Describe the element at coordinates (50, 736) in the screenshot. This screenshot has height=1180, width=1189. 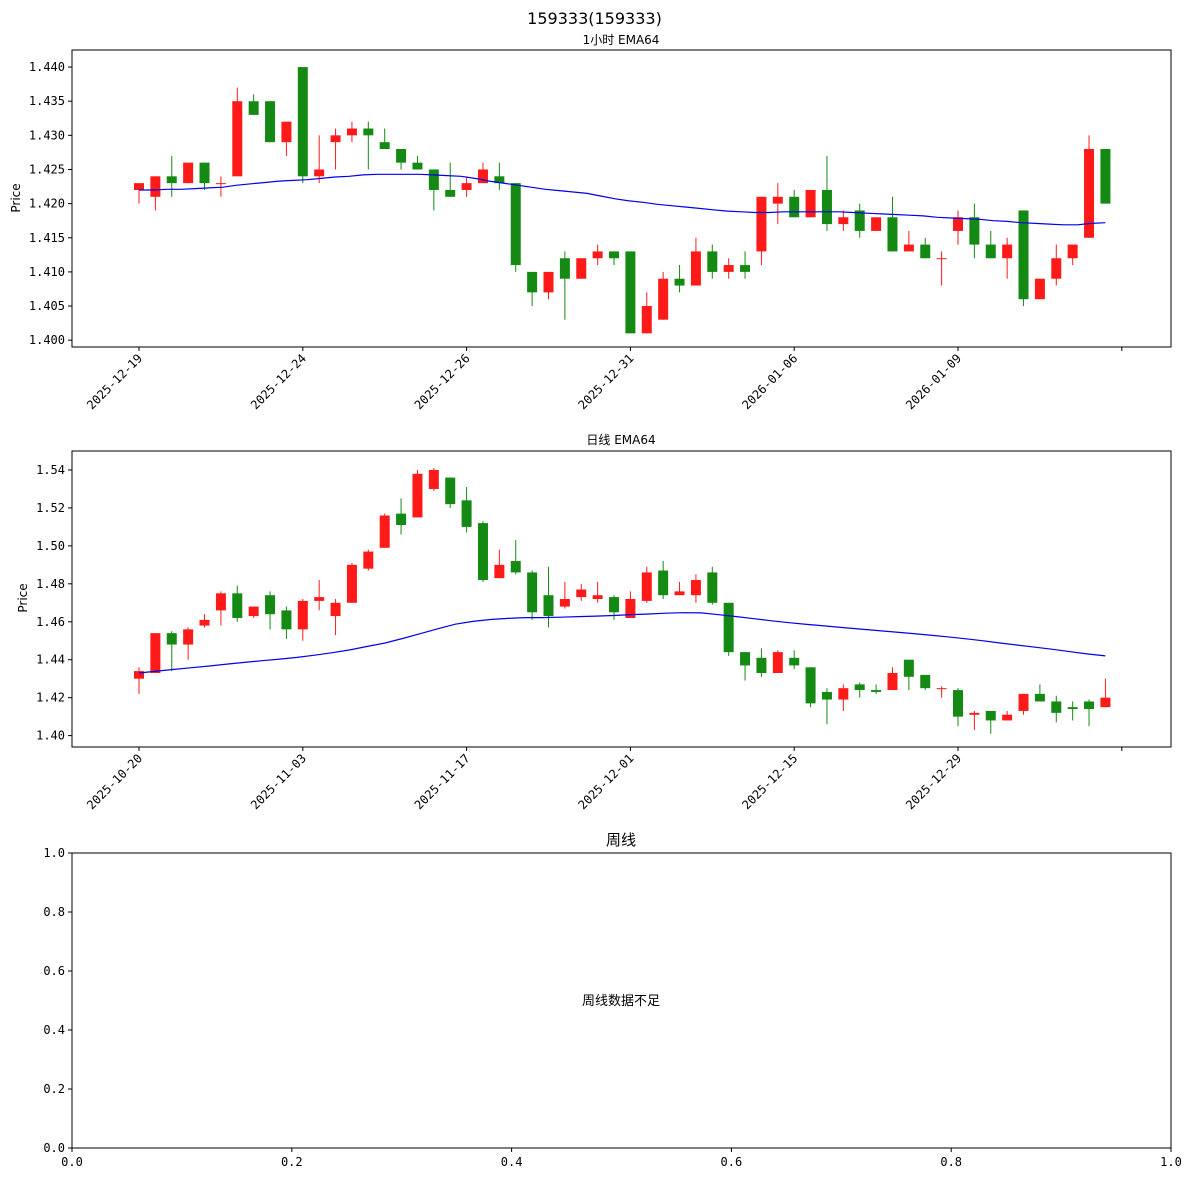
I see `daily-y-tick-label: 1.40` at that location.